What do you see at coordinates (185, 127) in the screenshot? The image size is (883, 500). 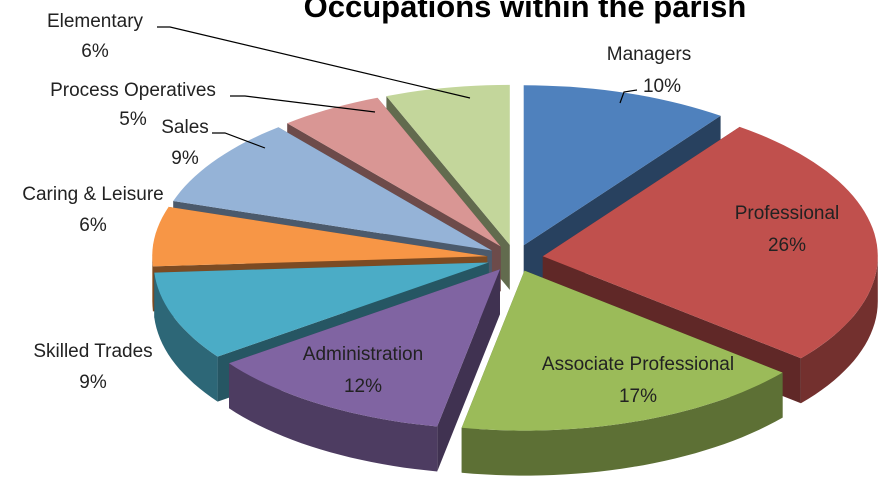 I see `slice-label: Sales` at bounding box center [185, 127].